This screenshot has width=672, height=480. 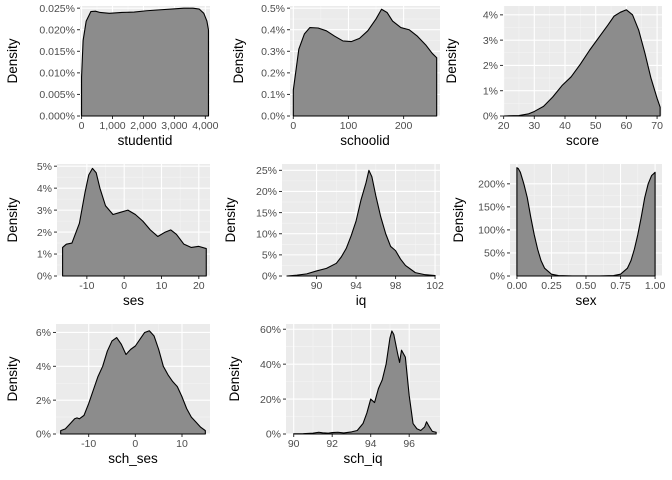 What do you see at coordinates (404, 126) in the screenshot?
I see `x-tick-label: 200` at bounding box center [404, 126].